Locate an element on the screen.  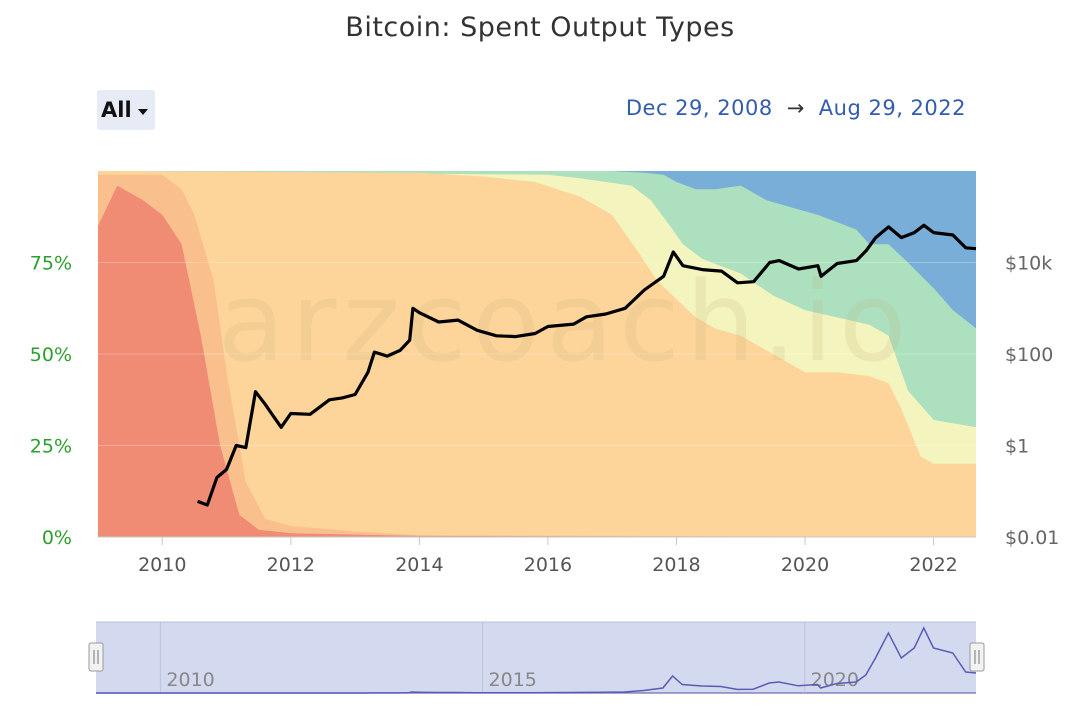
left-tick-label: 50% is located at coordinates (51, 355).